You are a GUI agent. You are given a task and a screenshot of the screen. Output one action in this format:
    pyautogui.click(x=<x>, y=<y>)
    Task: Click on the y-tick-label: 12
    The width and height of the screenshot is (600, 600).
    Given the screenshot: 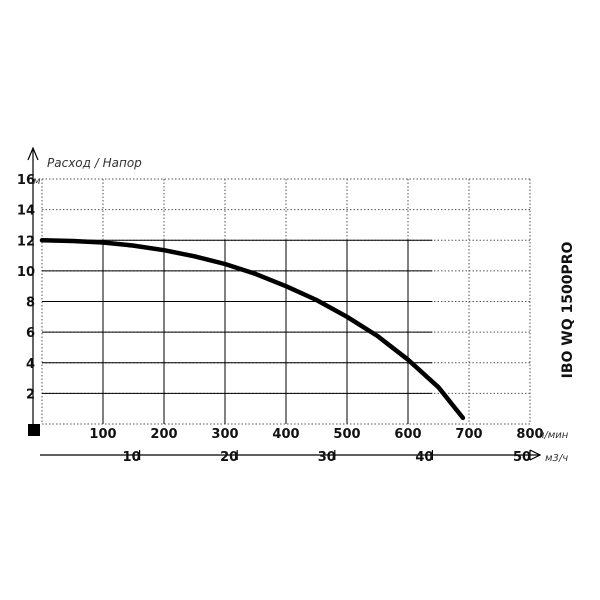 What is the action you would take?
    pyautogui.click(x=26, y=241)
    